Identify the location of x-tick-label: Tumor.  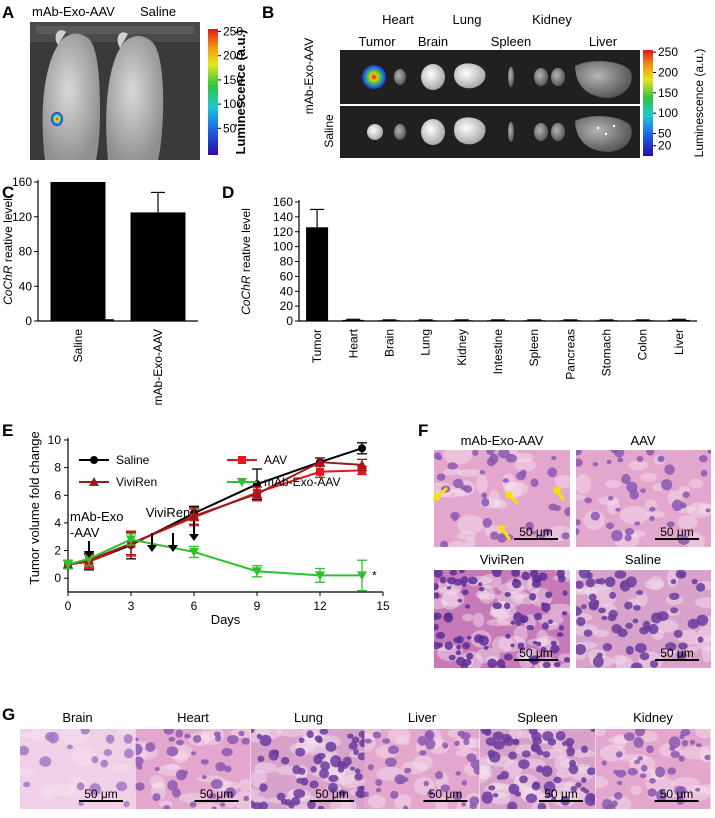
(317, 346).